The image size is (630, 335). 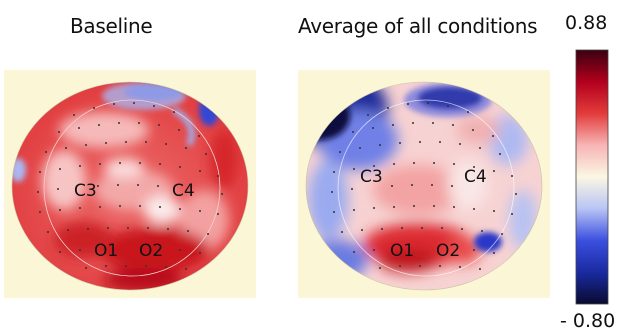 I want to click on baseline-electrode-o1: O1, so click(x=106, y=251).